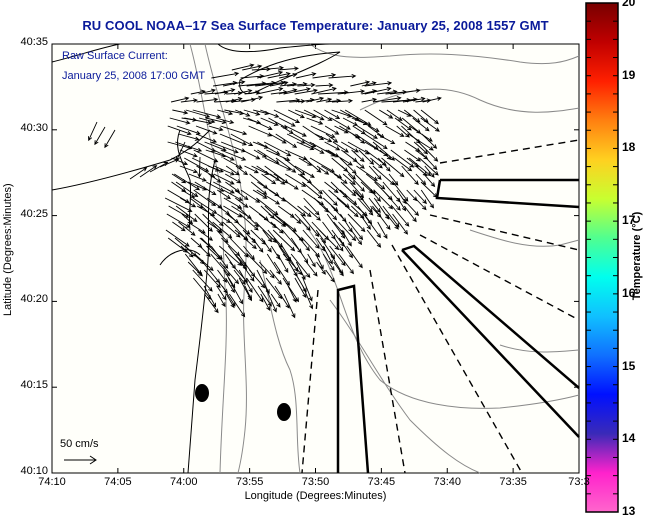  Describe the element at coordinates (629, 147) in the screenshot. I see `colorbar-tick-label: 18` at that location.